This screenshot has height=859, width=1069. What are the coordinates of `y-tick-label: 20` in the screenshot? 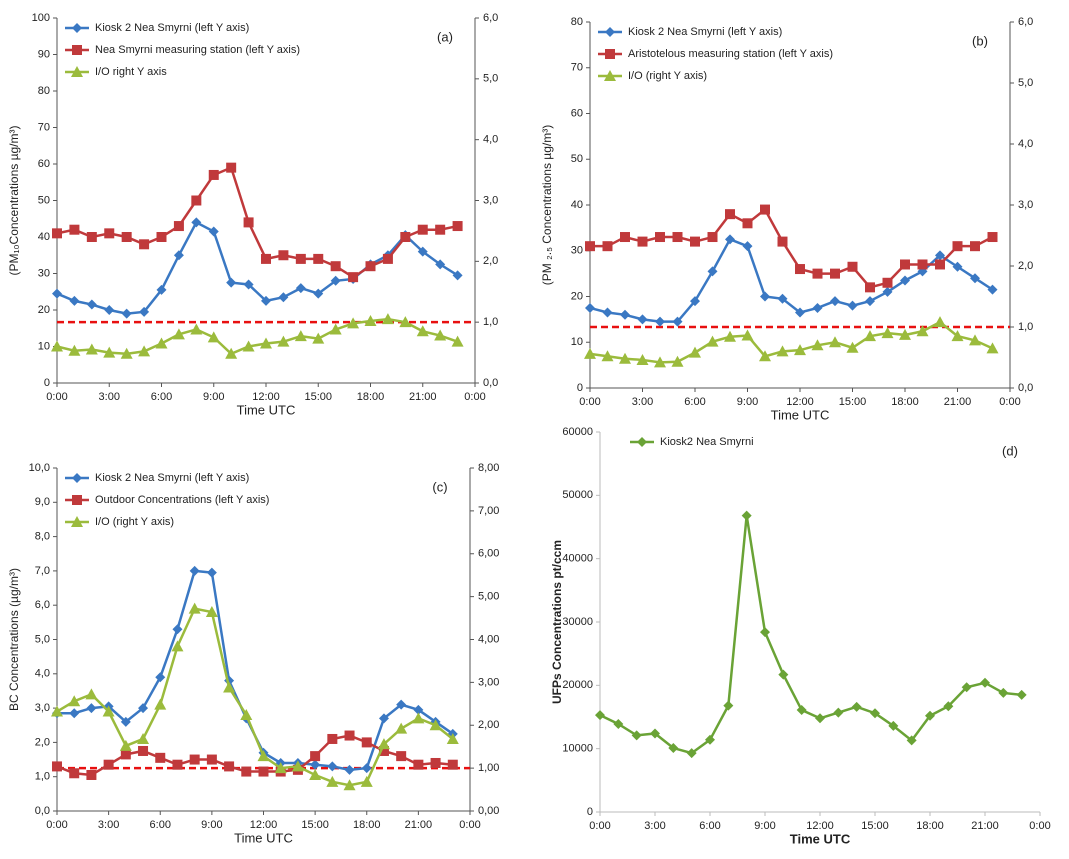 It's located at (44, 310).